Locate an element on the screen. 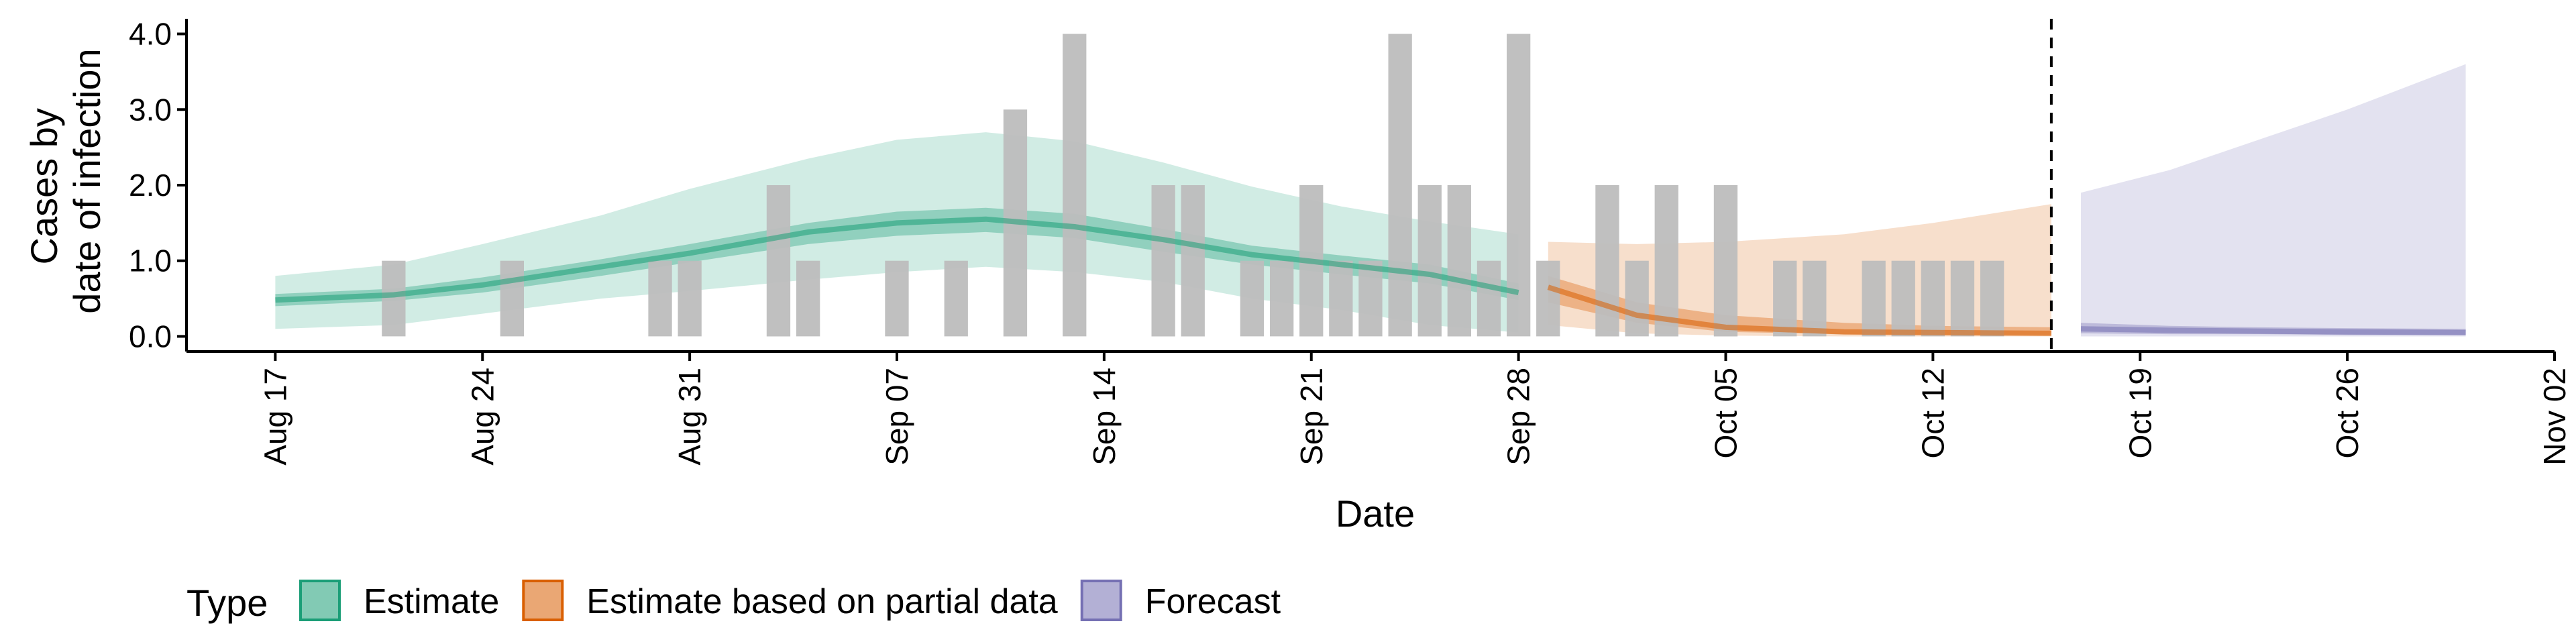 The width and height of the screenshot is (2576, 644). estimate-based-on-partial-data-median-line is located at coordinates (1799, 310).